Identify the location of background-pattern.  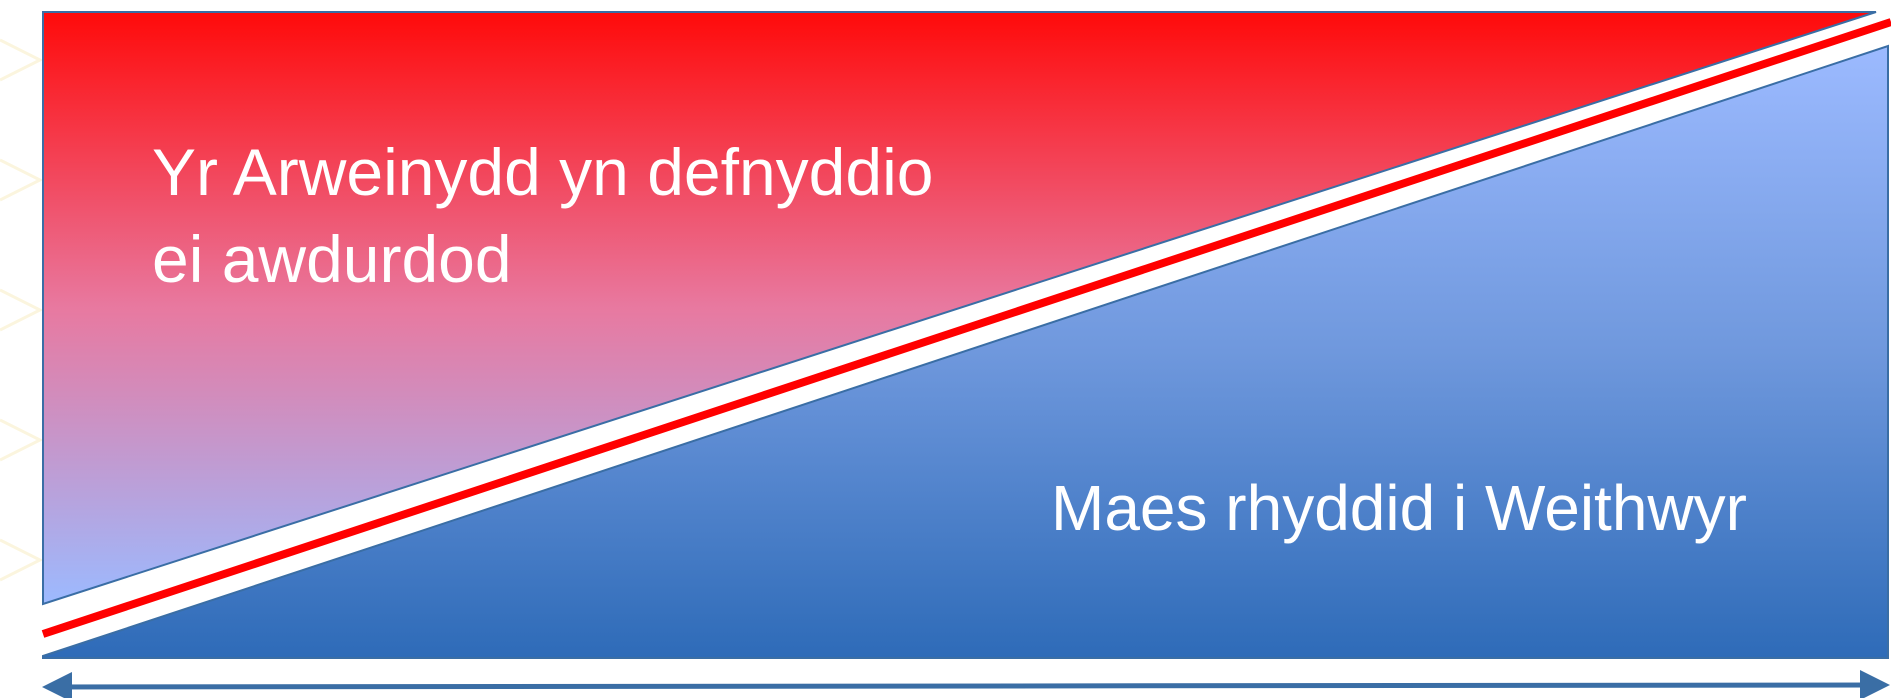
(22, 310).